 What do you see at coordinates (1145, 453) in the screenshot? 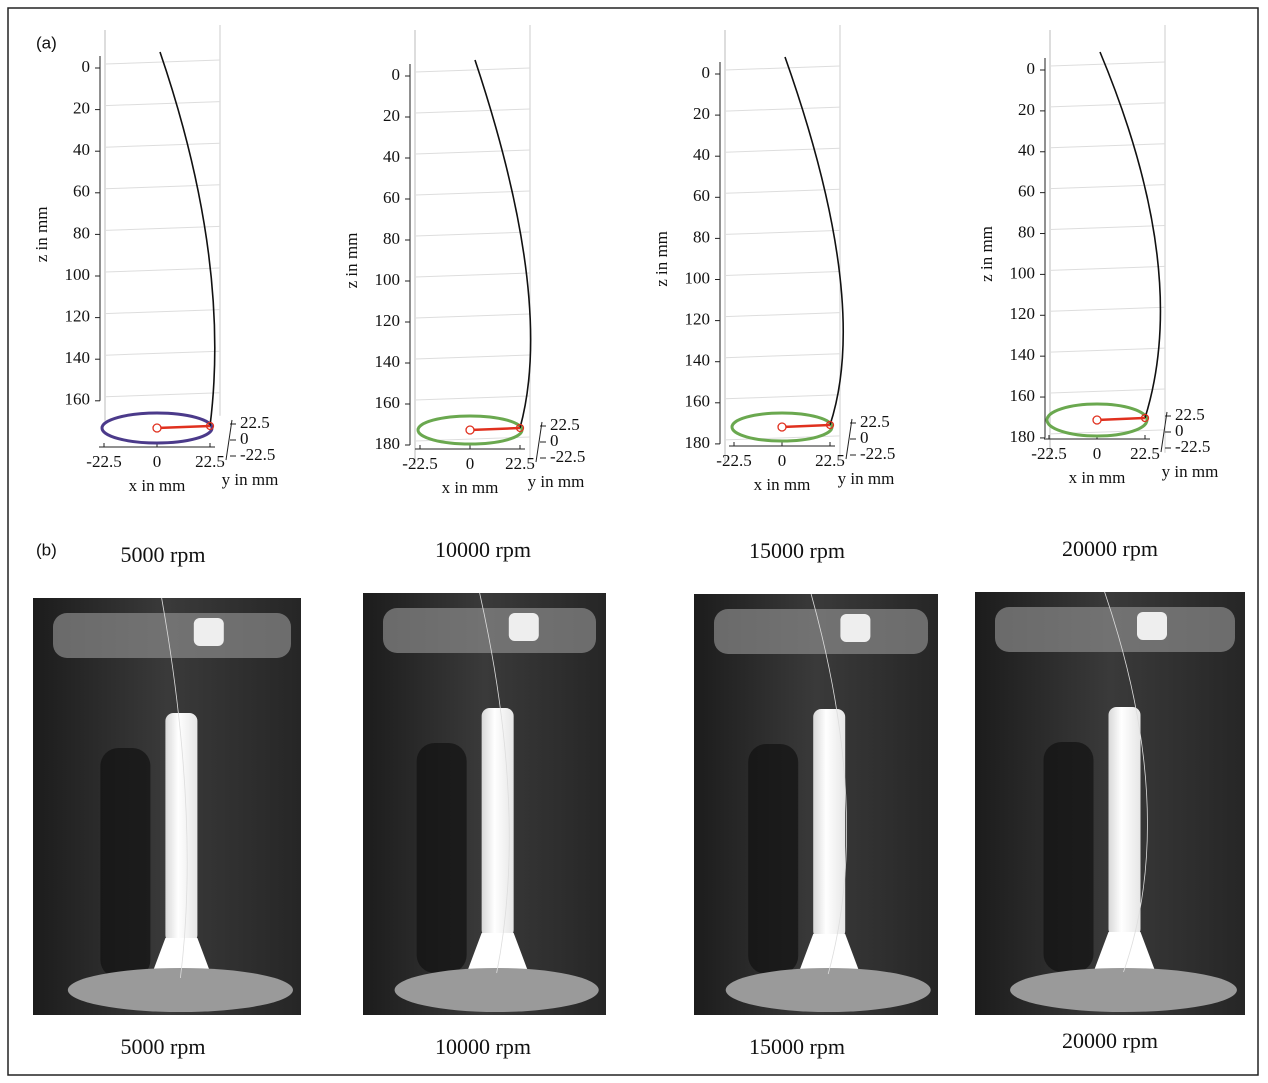
I see `x-tick-label: 22.5` at bounding box center [1145, 453].